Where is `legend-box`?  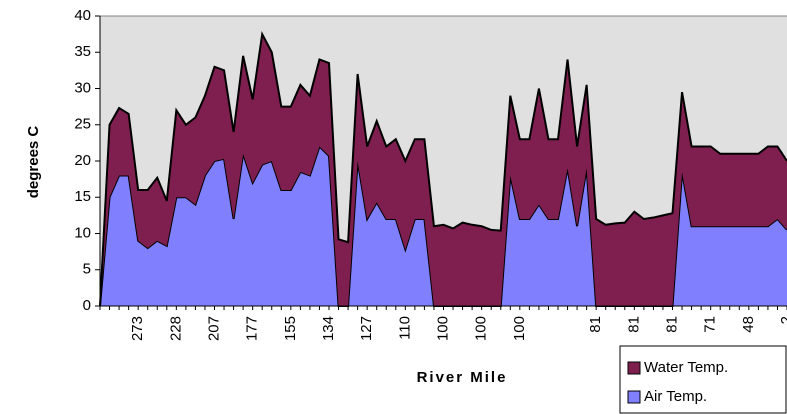
legend-box is located at coordinates (703, 379).